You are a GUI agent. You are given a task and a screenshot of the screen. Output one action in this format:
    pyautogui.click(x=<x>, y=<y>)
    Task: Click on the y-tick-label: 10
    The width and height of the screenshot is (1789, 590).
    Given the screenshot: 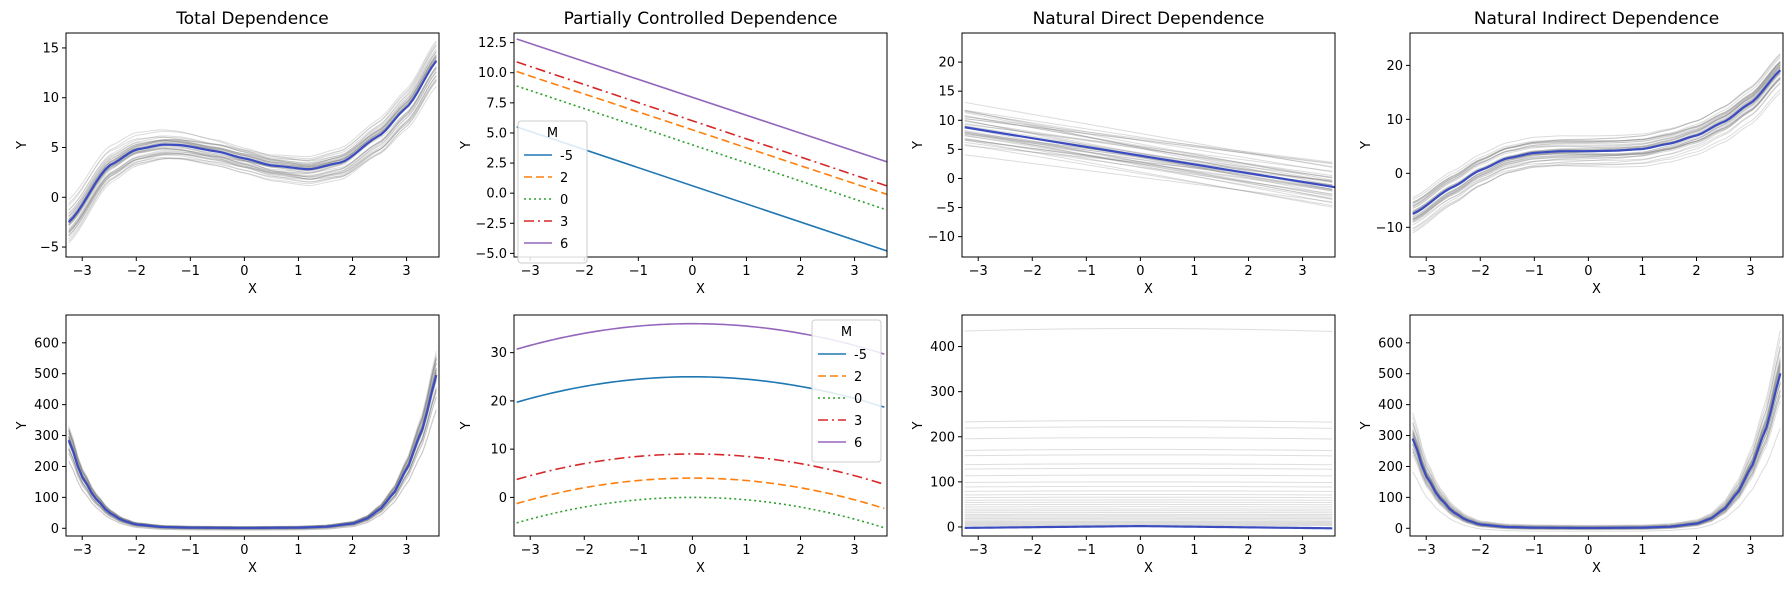 What is the action you would take?
    pyautogui.click(x=1394, y=120)
    